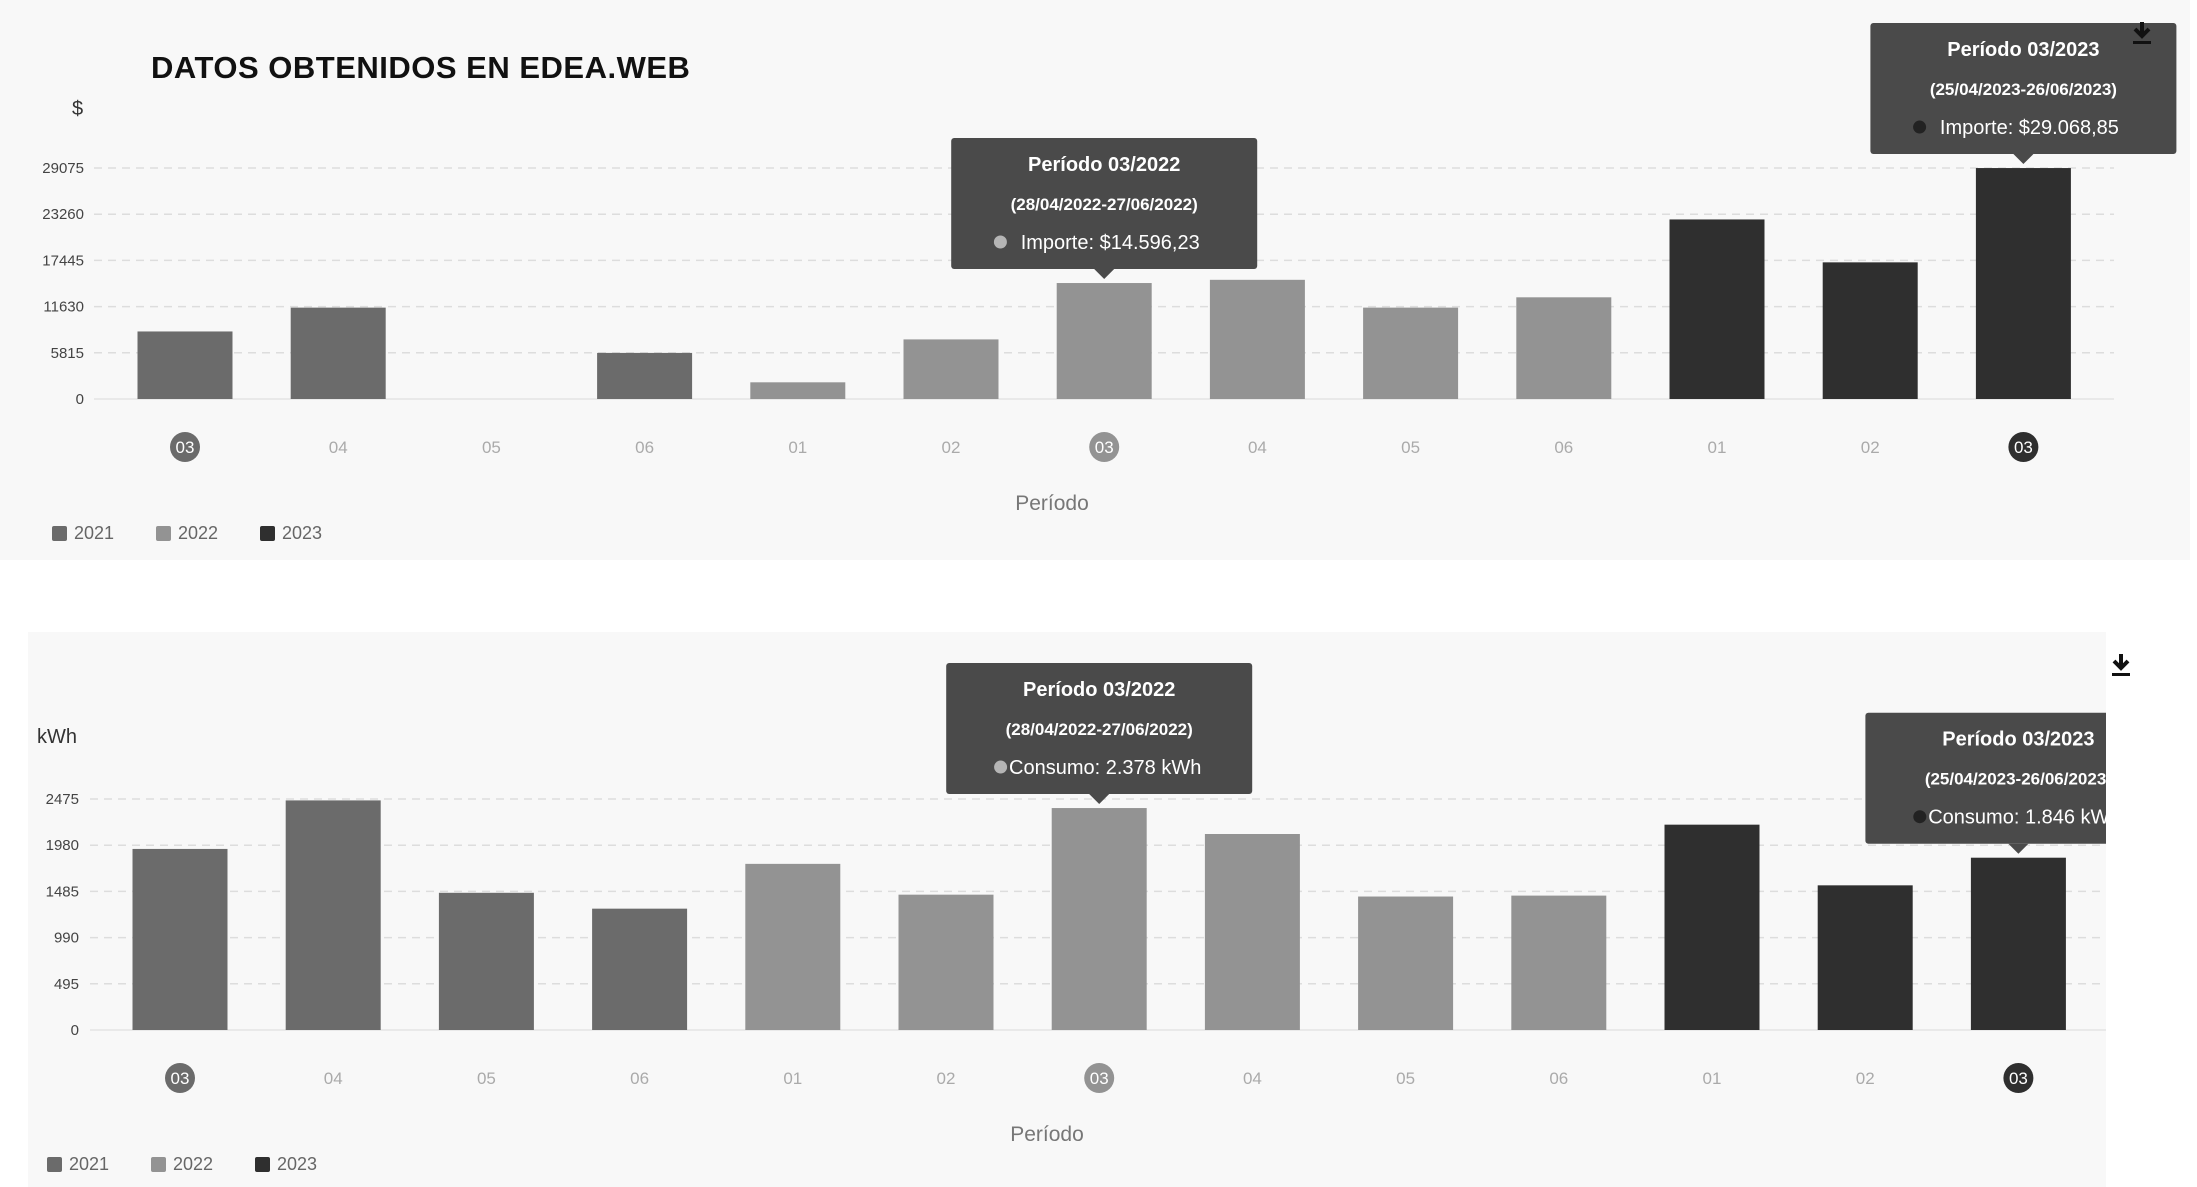  Describe the element at coordinates (83, 533) in the screenshot. I see `importe-legend-item-2021: 2021` at that location.